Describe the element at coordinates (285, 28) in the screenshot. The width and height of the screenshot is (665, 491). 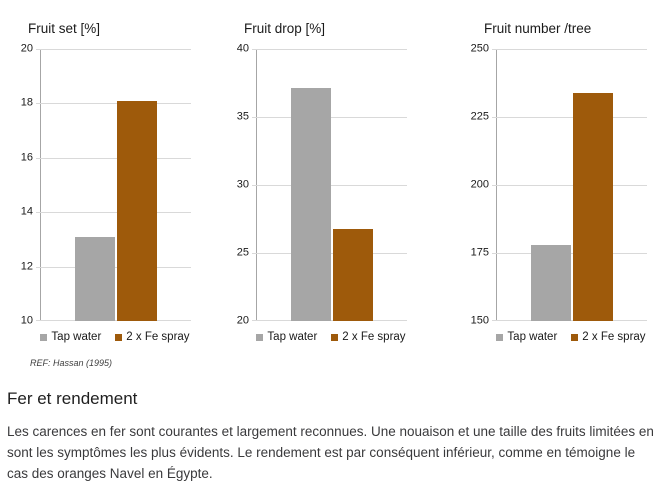
I see `chart-title: Fruit drop [%]` at that location.